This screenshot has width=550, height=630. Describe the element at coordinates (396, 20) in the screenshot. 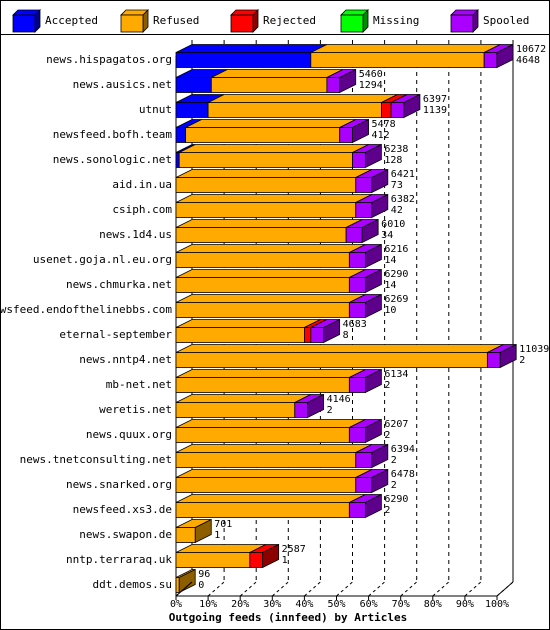

I see `legend-label: Missing` at that location.